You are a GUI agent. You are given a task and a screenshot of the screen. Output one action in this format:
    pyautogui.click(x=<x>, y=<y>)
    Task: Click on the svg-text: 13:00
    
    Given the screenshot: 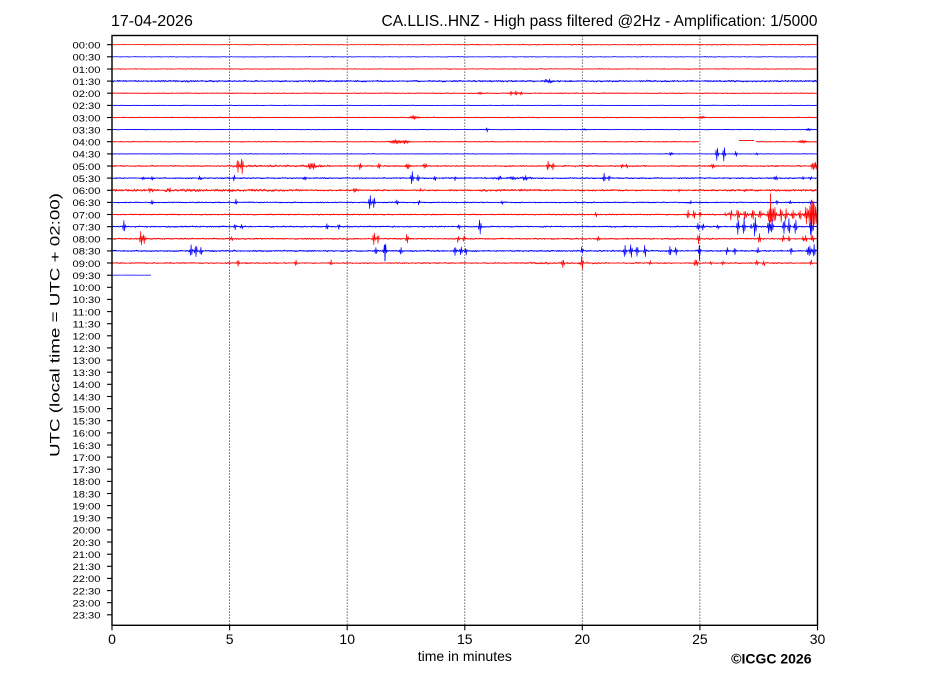 What is the action you would take?
    pyautogui.click(x=87, y=361)
    